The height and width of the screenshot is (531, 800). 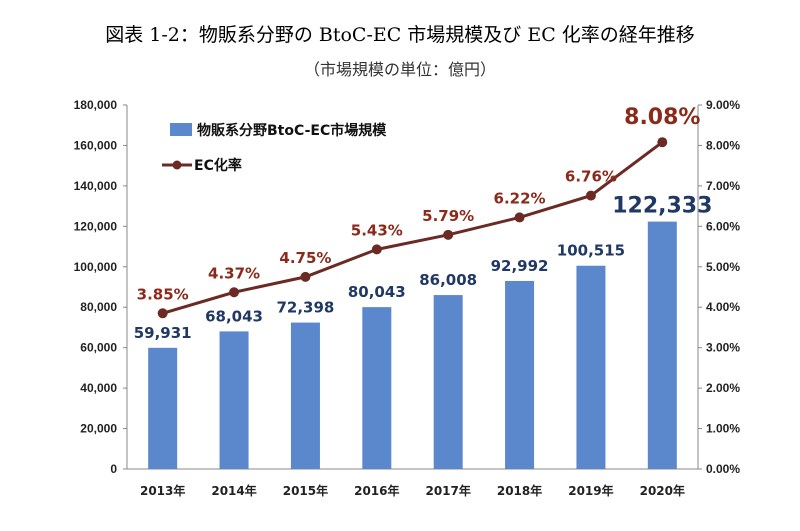 I want to click on ec-rate-label: 5.79%, so click(x=448, y=216).